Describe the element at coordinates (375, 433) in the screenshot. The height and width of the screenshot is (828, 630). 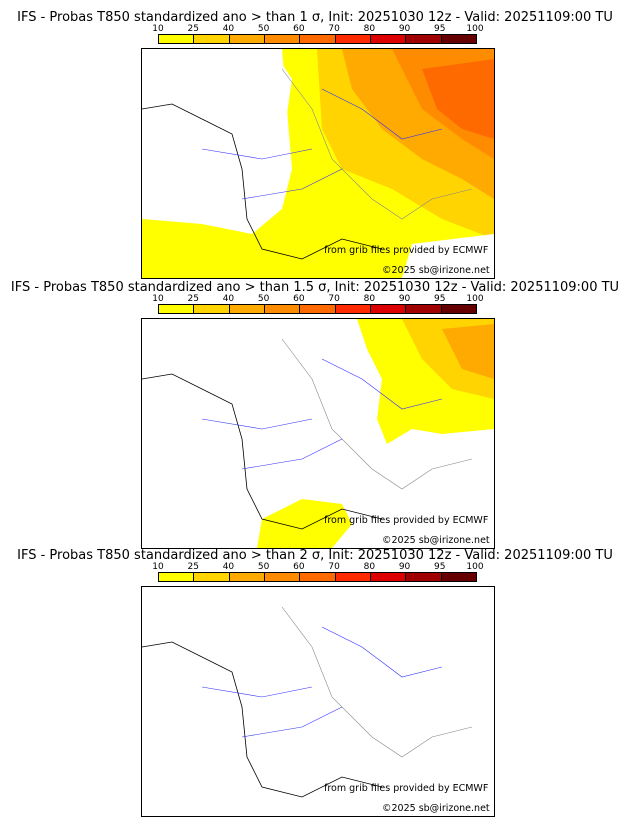
I see `map-shading` at that location.